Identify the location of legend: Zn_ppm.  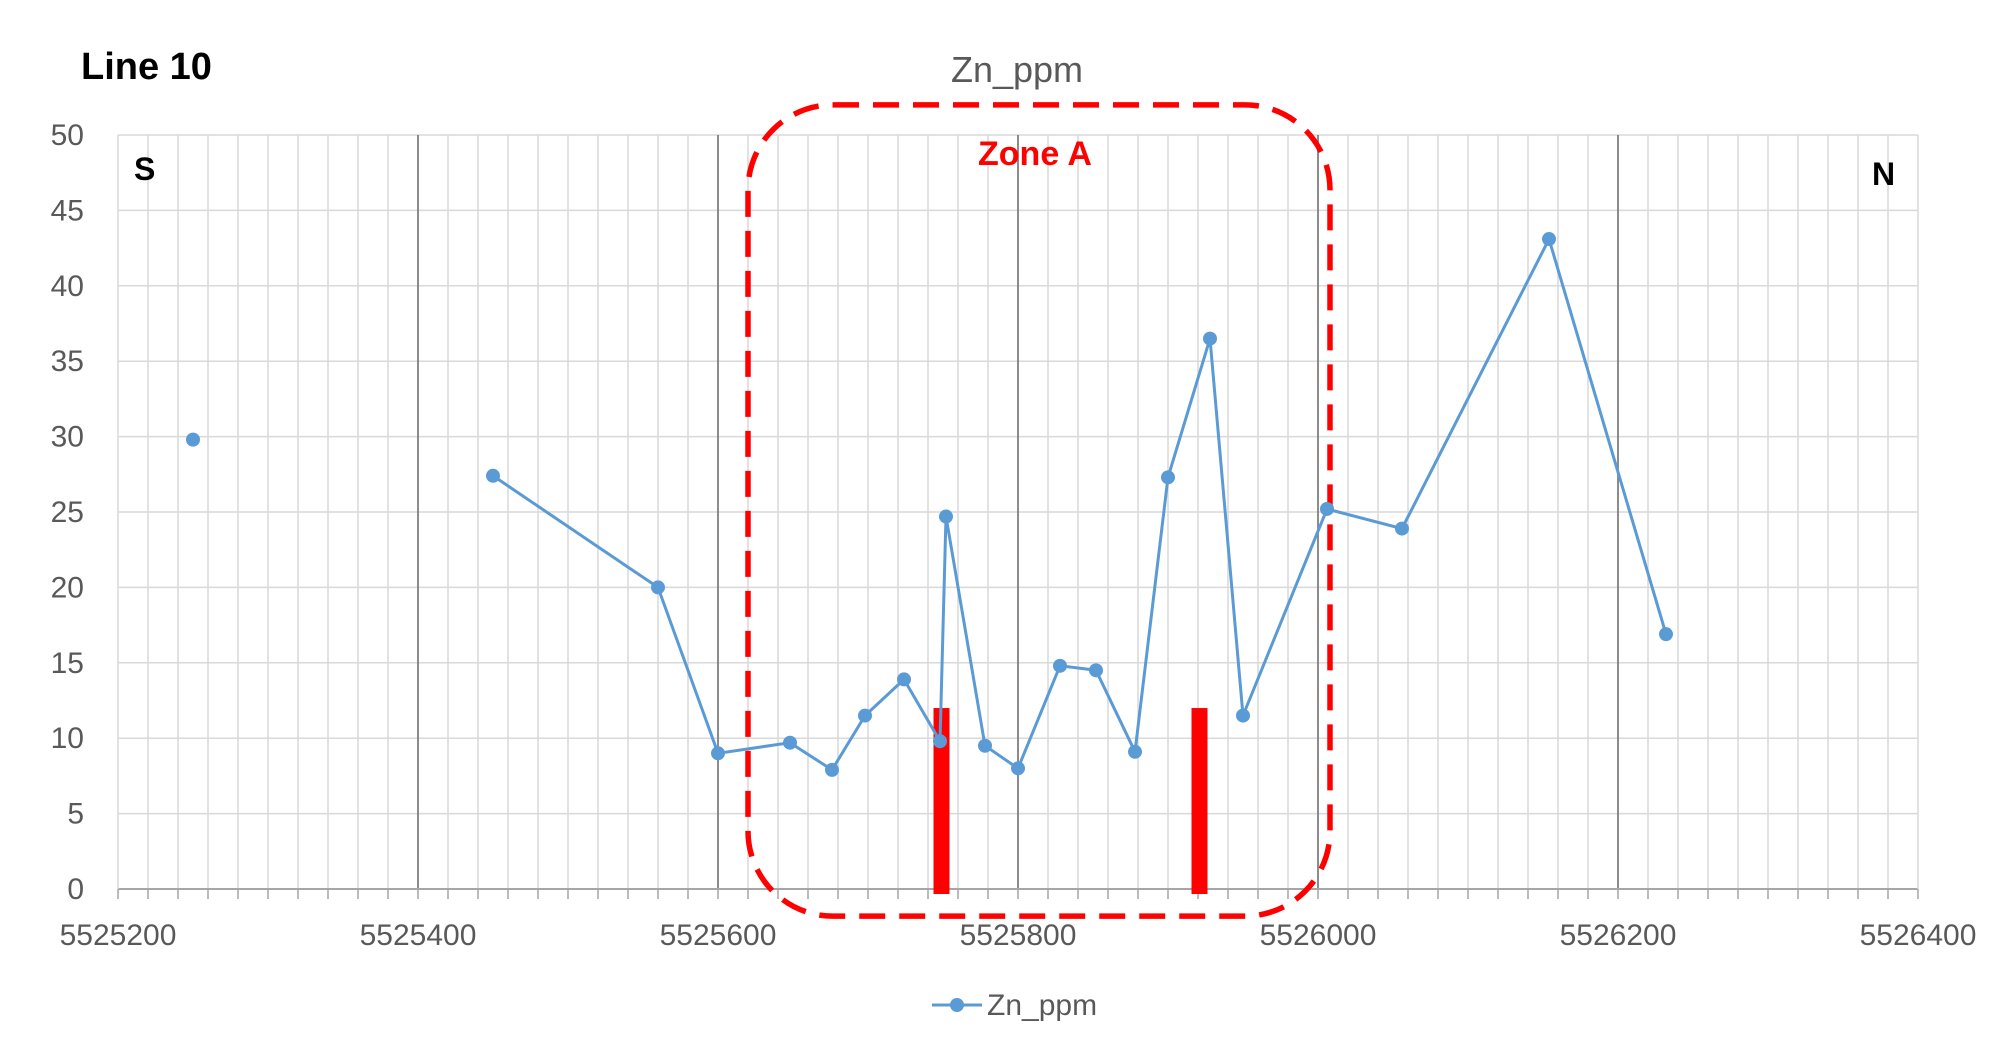
(1014, 1005).